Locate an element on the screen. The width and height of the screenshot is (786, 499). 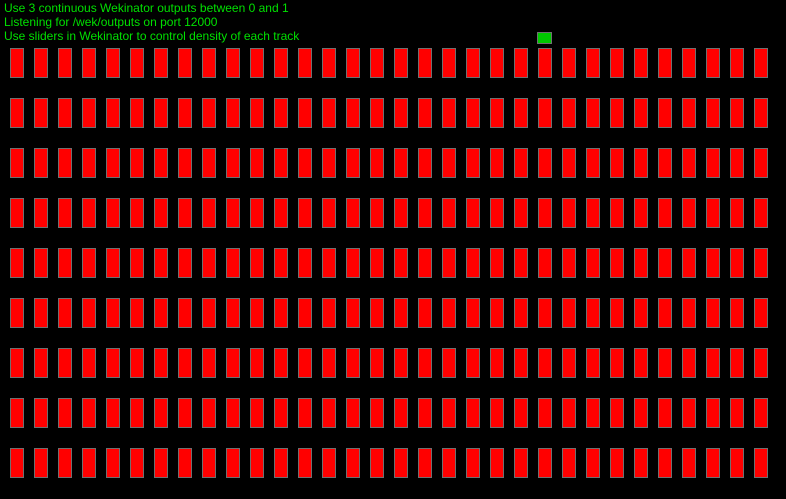
status-line-listening: Listening for /wek/outputs on port 12000 is located at coordinates (111, 22).